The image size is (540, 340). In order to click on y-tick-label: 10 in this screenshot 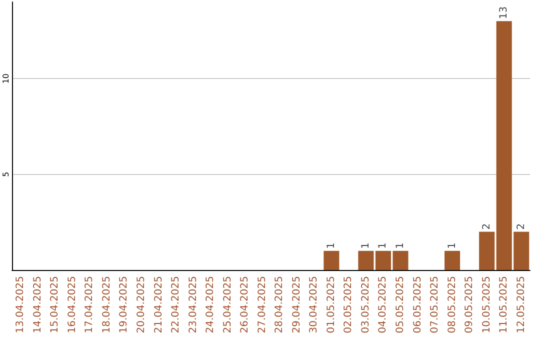, I will do `click(6, 78)`.